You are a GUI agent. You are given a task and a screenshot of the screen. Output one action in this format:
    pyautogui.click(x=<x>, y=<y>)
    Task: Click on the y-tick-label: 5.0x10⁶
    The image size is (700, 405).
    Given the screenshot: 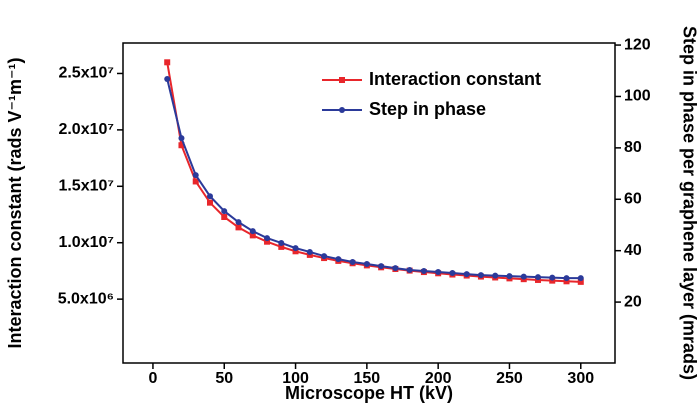 What is the action you would take?
    pyautogui.click(x=86, y=298)
    